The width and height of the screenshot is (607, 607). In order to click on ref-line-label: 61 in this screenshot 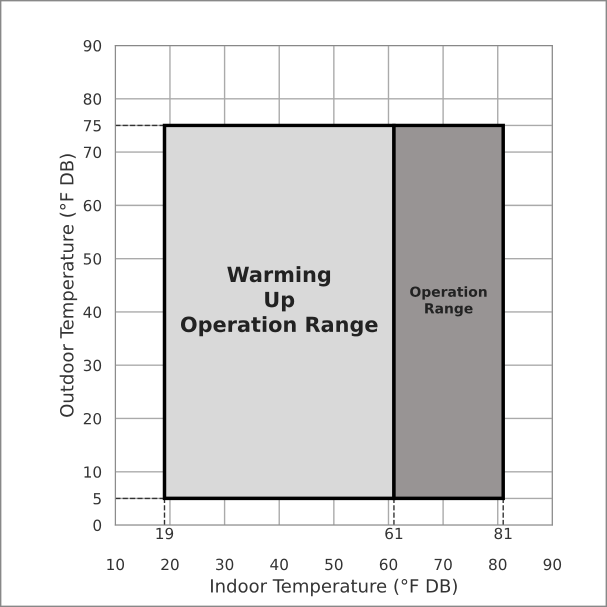, I will do `click(393, 534)`.